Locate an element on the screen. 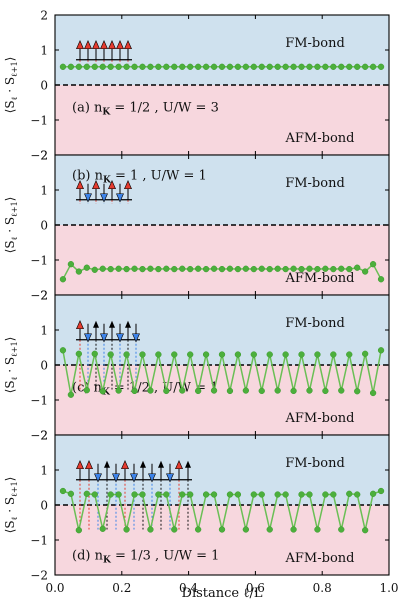  y-axis-title-part: · S is located at coordinates (10, 507).